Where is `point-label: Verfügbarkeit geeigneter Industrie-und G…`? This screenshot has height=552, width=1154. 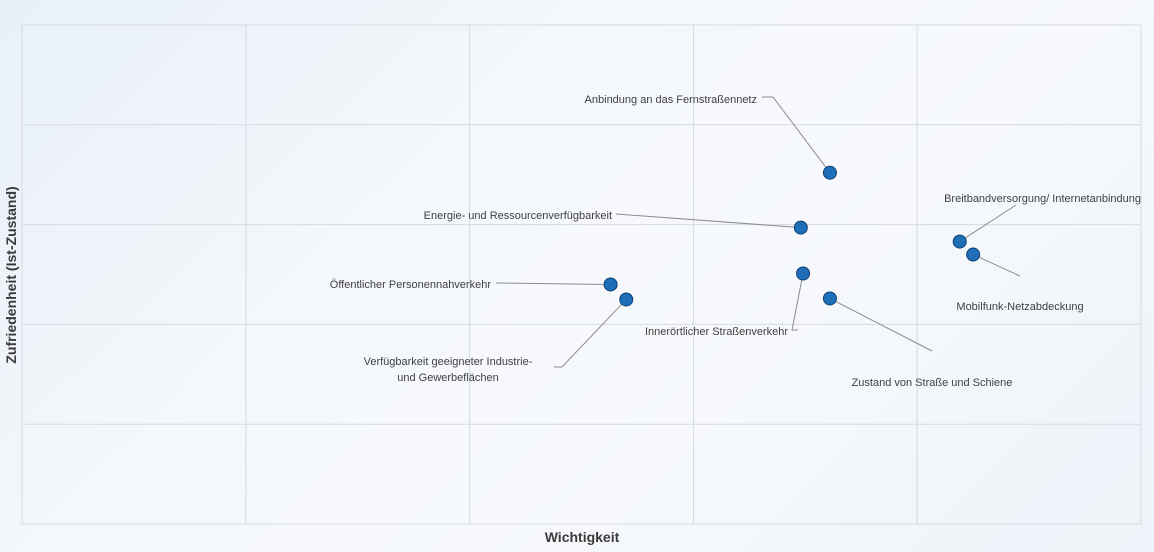
point-label: Verfügbarkeit geeigneter Industrie-und G… is located at coordinates (448, 370).